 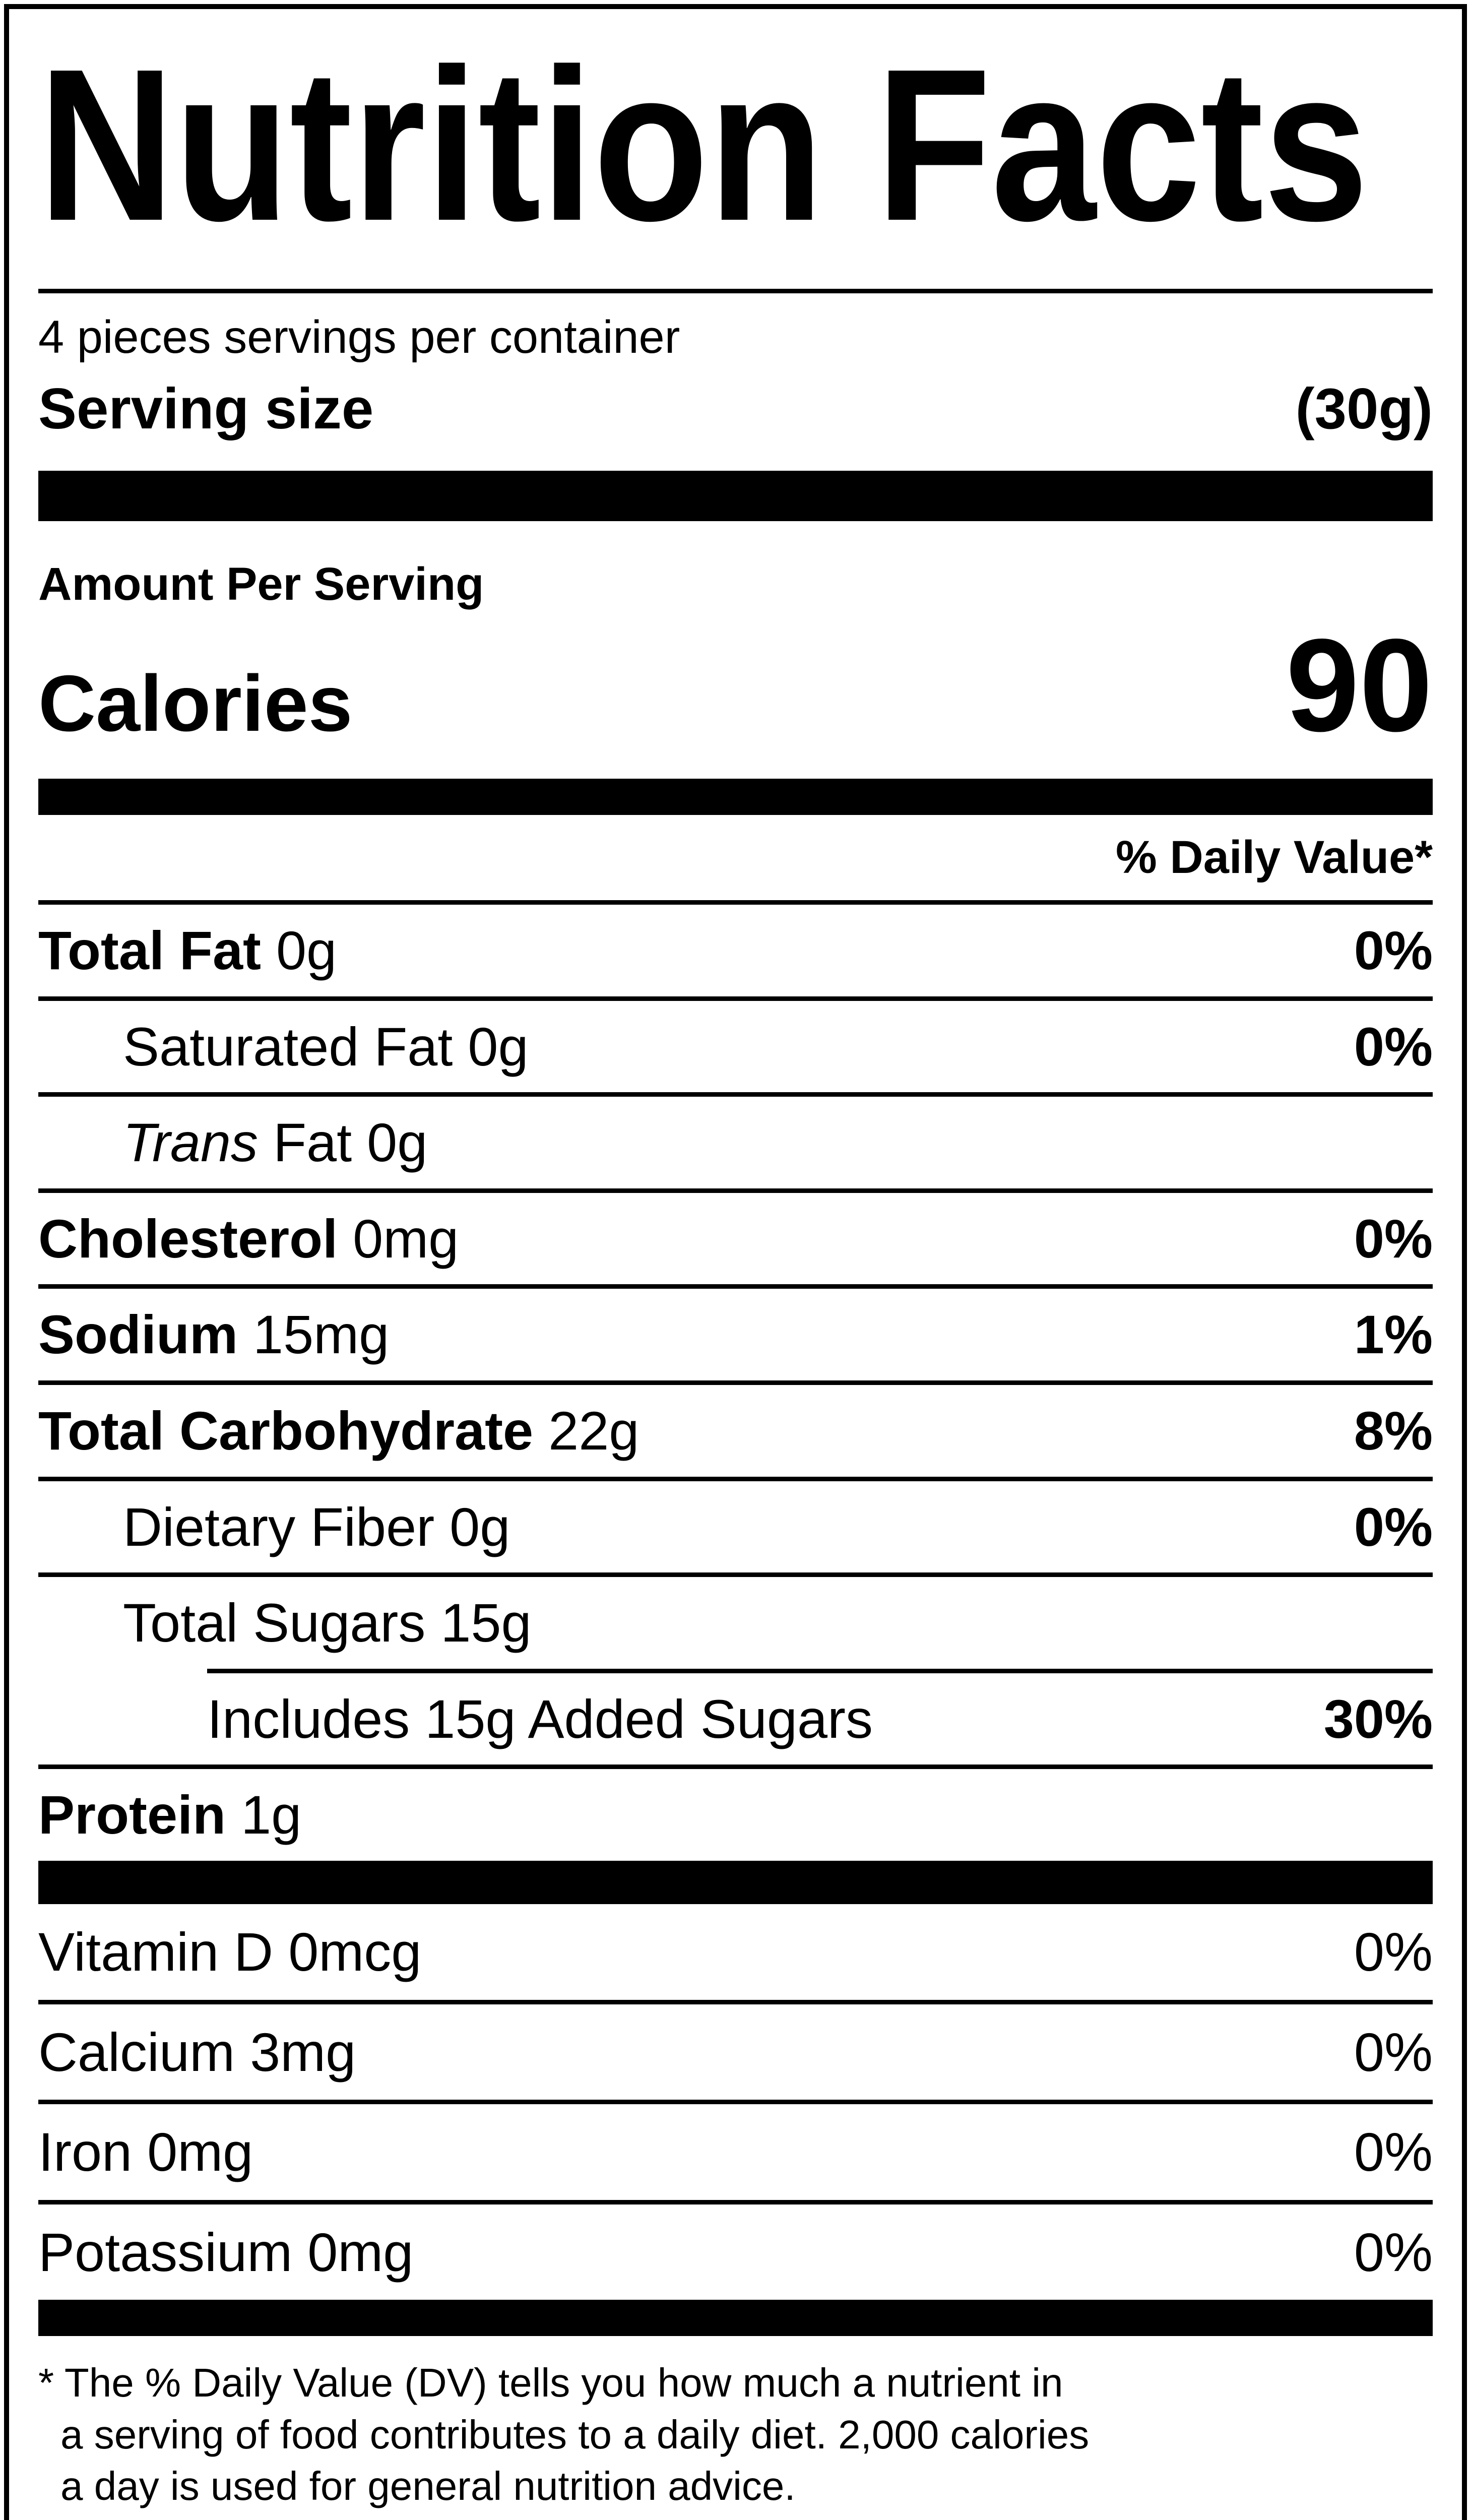 I want to click on nutrient-name: Includes 15g Added Sugars, so click(x=540, y=1718).